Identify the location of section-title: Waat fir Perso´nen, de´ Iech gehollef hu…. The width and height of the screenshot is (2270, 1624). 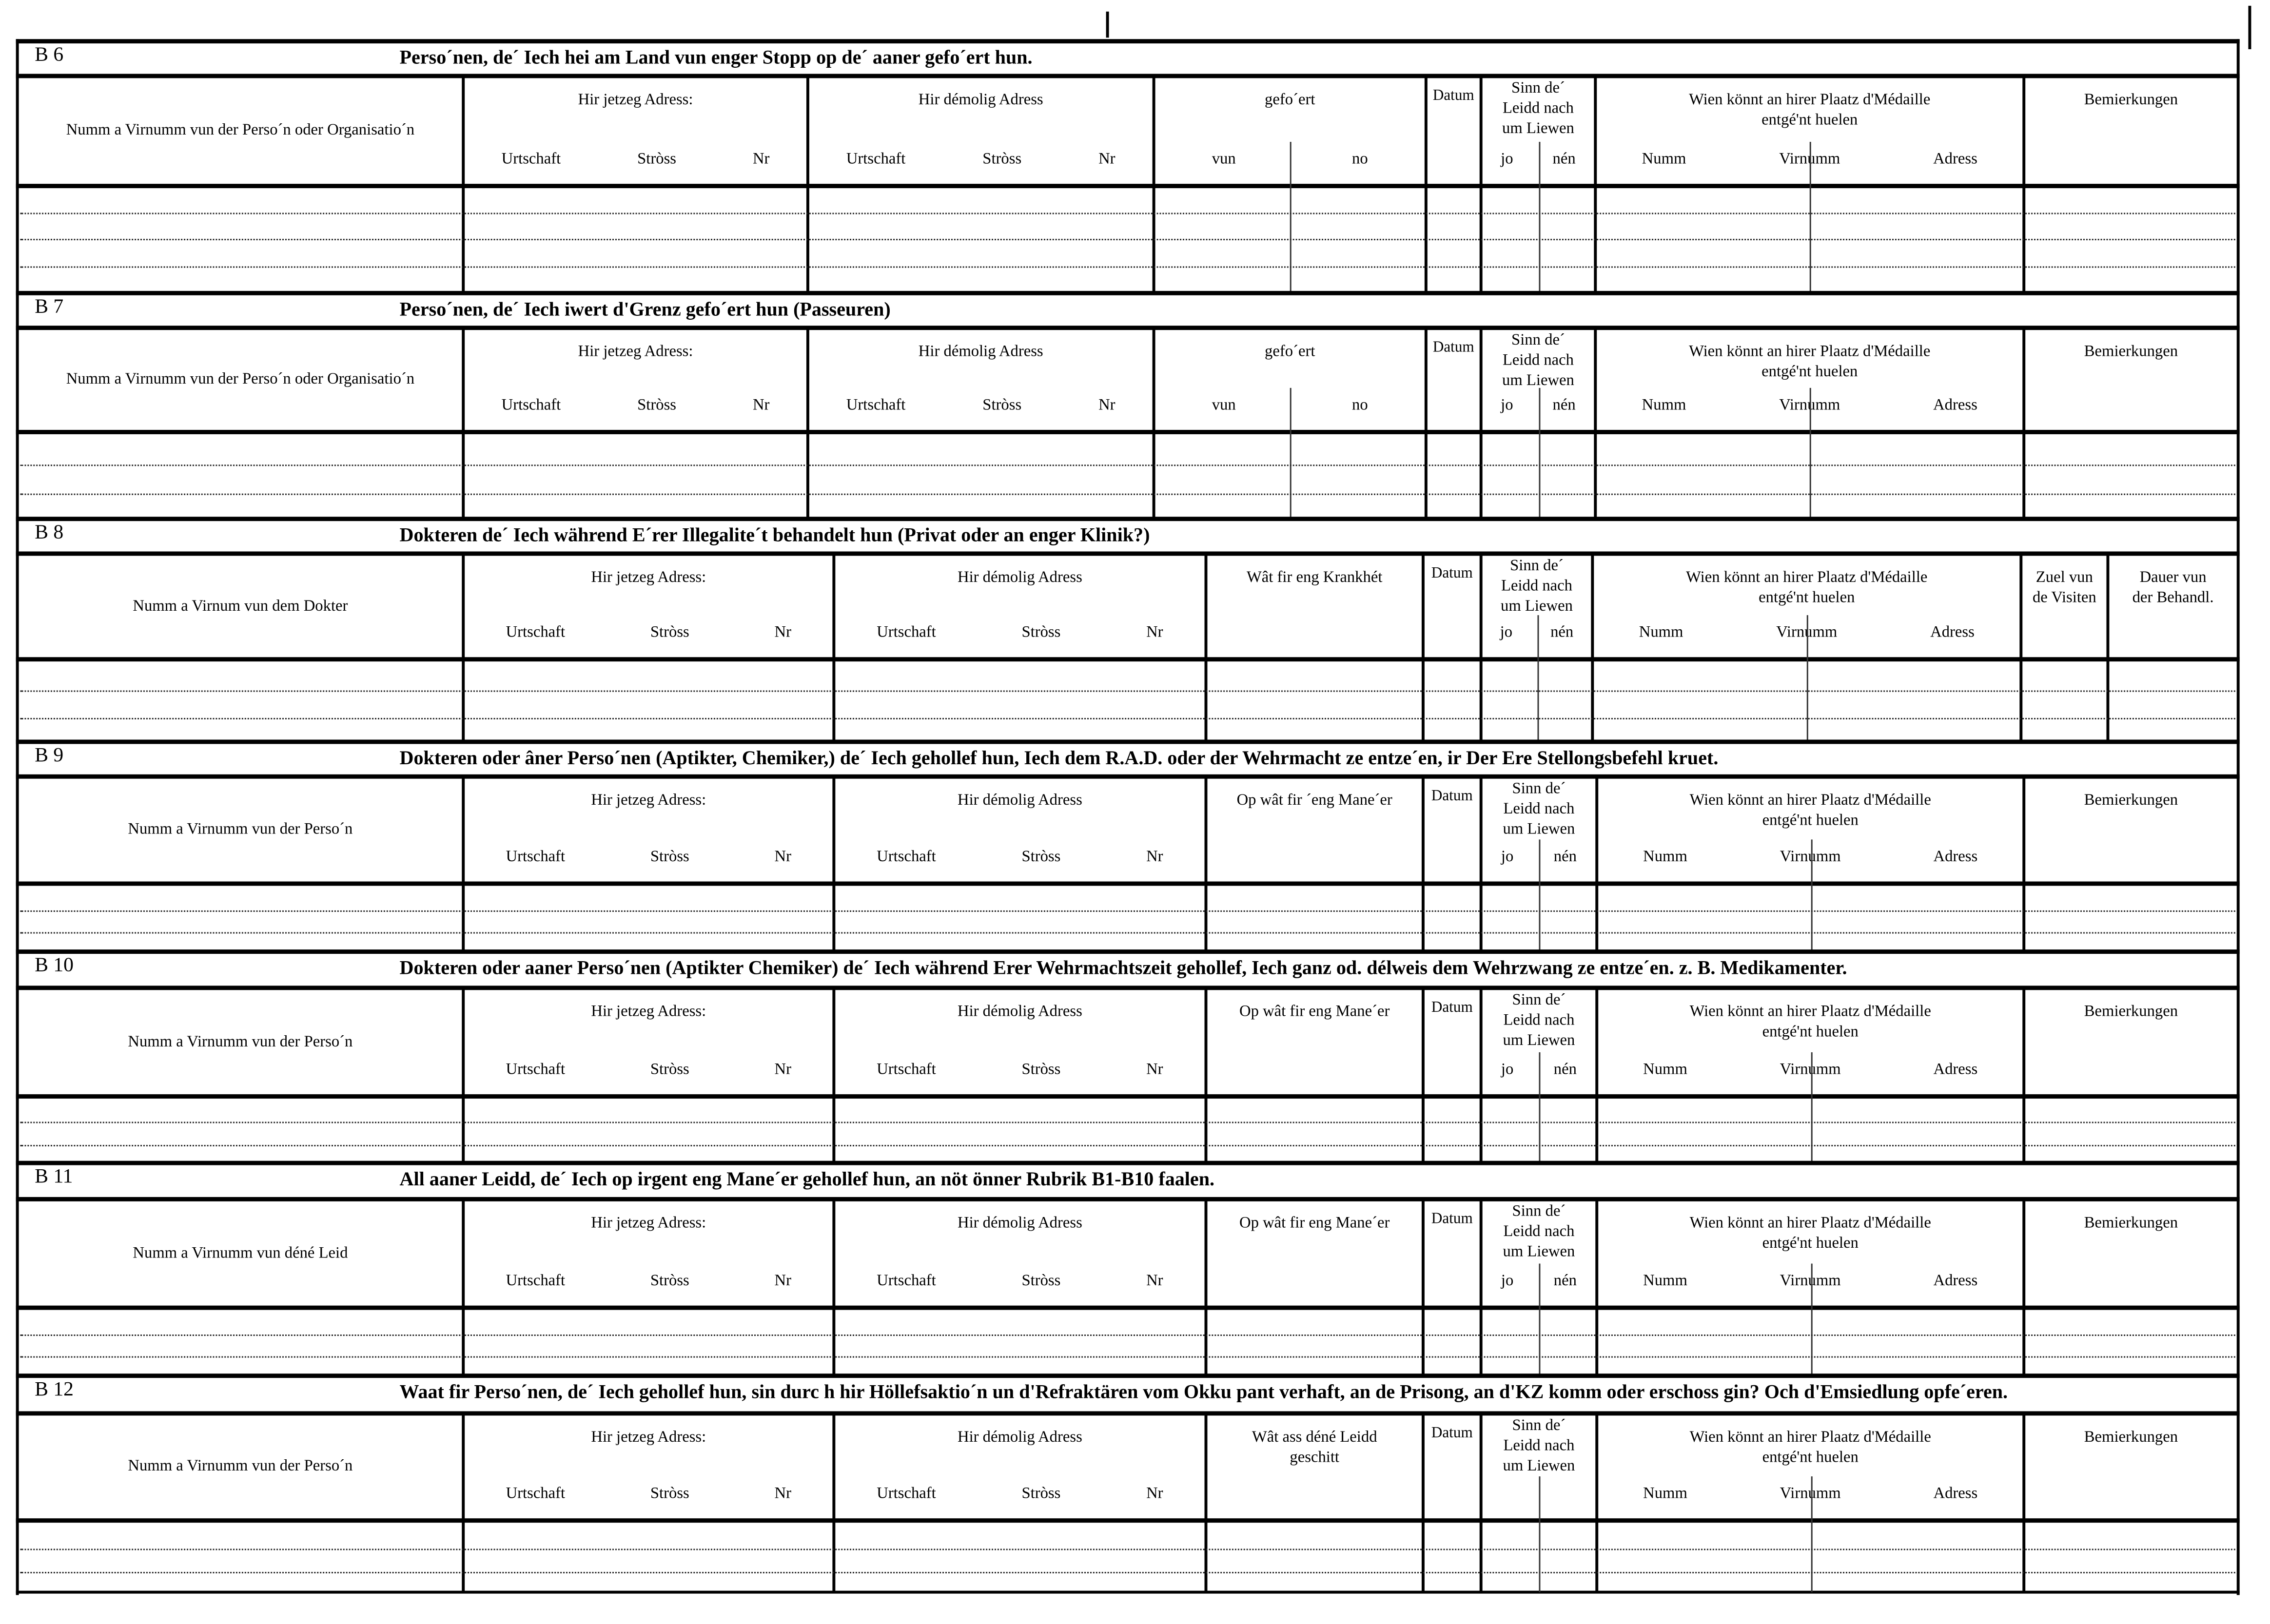
(1203, 1392).